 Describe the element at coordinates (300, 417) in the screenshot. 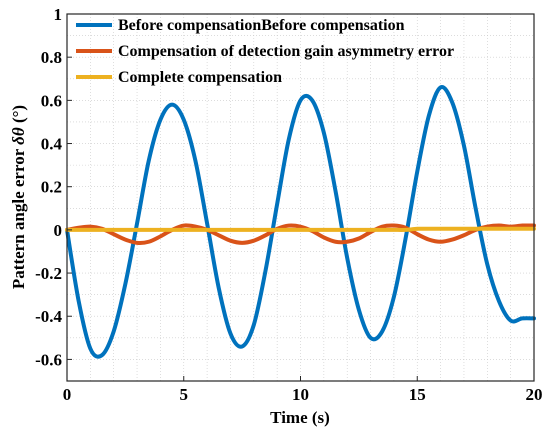

I see `x-axis-label: Time (s)` at that location.